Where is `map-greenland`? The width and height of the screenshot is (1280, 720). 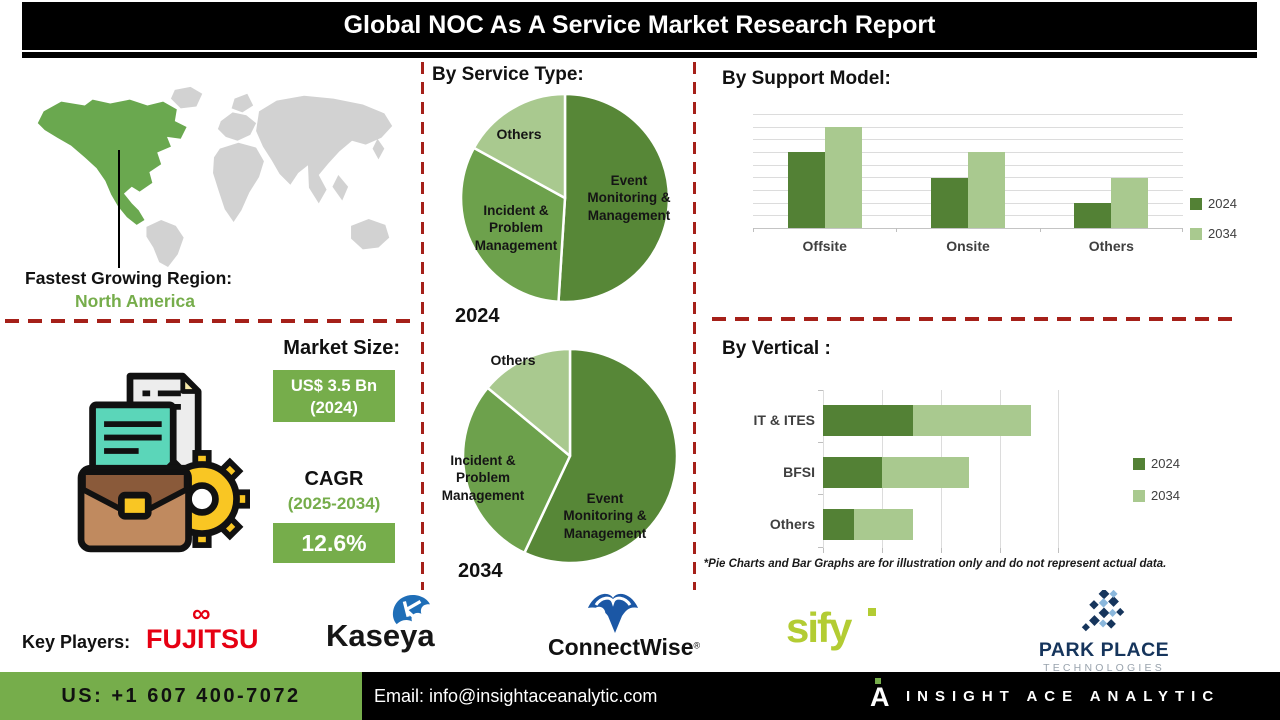 map-greenland is located at coordinates (186, 97).